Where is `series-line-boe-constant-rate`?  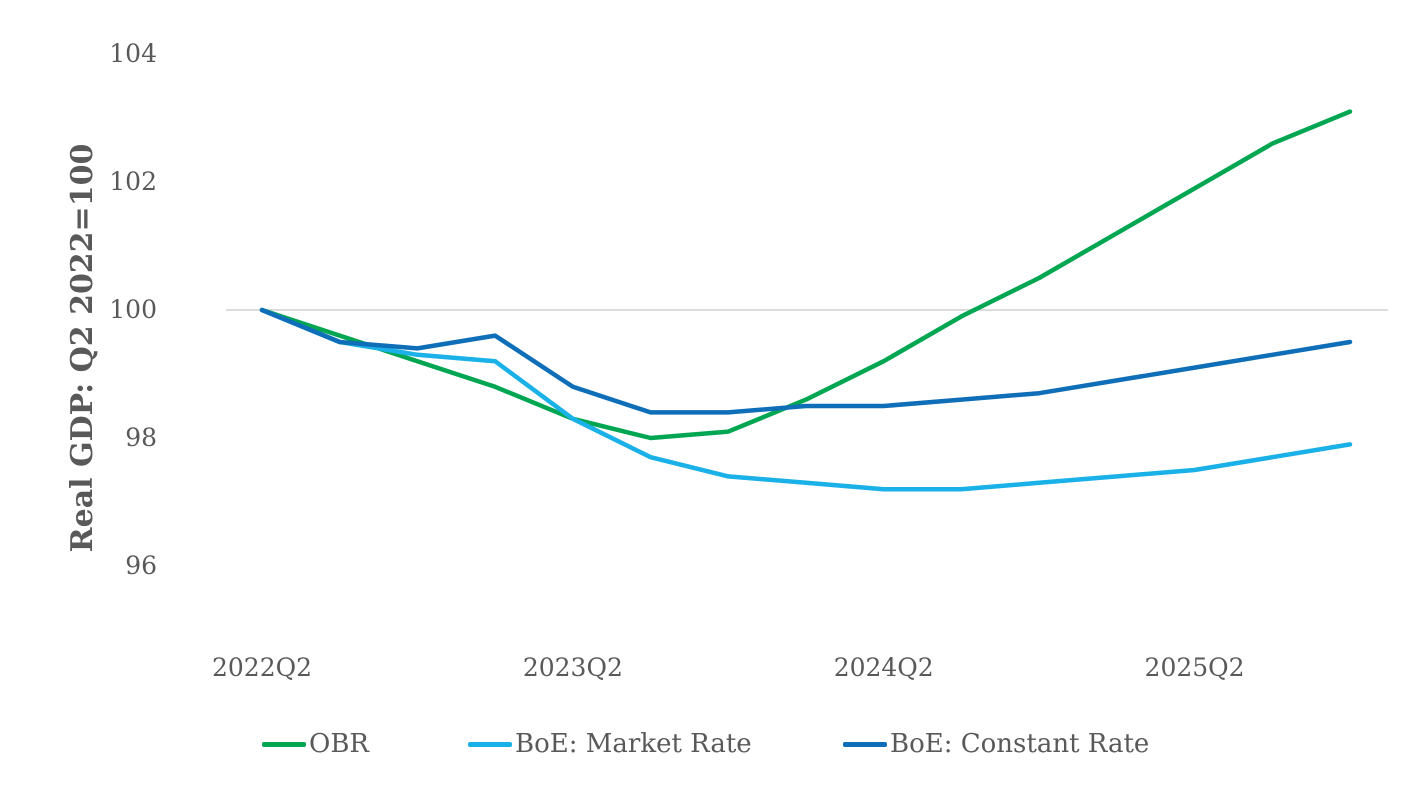
series-line-boe-constant-rate is located at coordinates (806, 361).